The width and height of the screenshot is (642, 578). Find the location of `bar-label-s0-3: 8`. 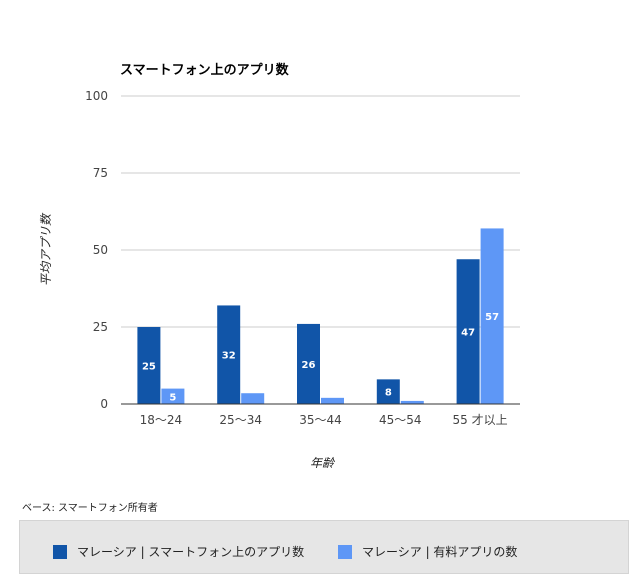

bar-label-s0-3: 8 is located at coordinates (388, 393).